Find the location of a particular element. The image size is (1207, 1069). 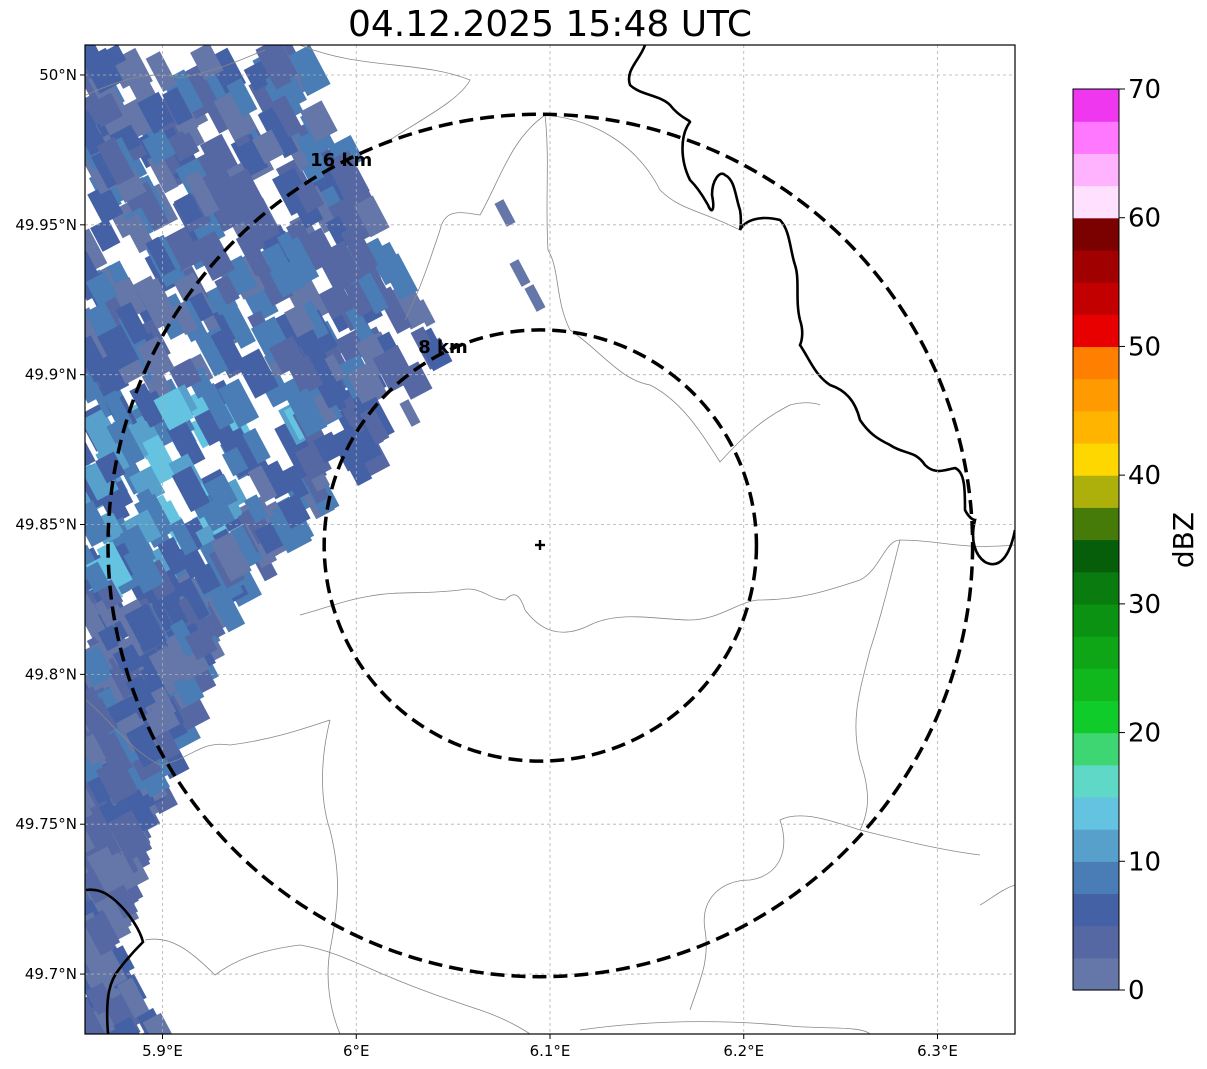

lon-tick-label: 6°E is located at coordinates (356, 1051).